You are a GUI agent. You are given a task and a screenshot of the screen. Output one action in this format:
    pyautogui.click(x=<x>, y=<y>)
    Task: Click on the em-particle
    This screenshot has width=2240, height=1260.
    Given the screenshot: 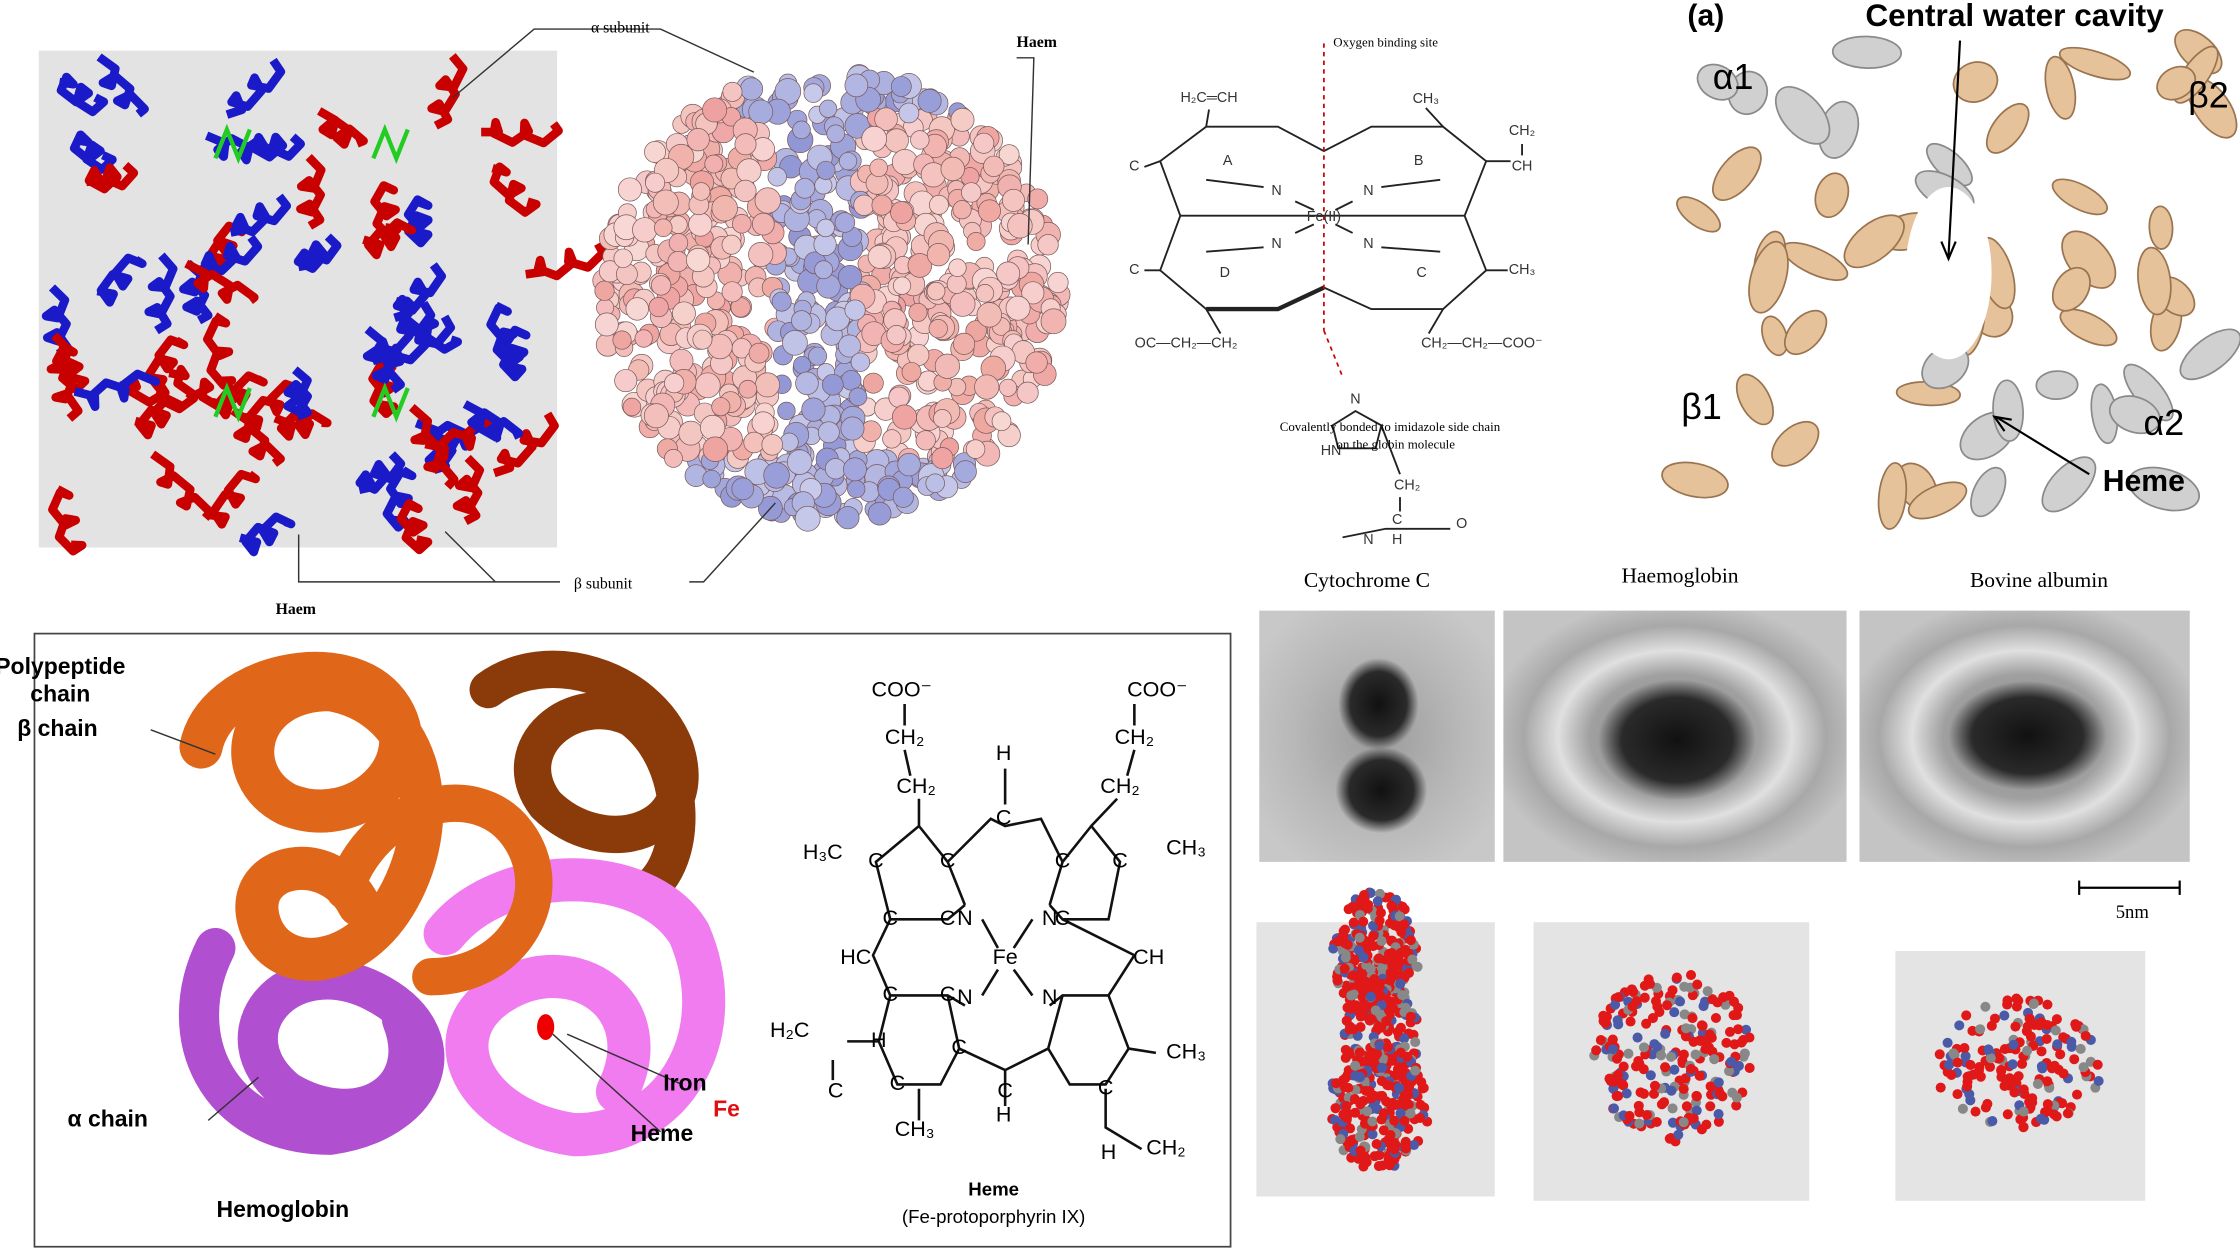 What is the action you would take?
    pyautogui.click(x=1381, y=790)
    